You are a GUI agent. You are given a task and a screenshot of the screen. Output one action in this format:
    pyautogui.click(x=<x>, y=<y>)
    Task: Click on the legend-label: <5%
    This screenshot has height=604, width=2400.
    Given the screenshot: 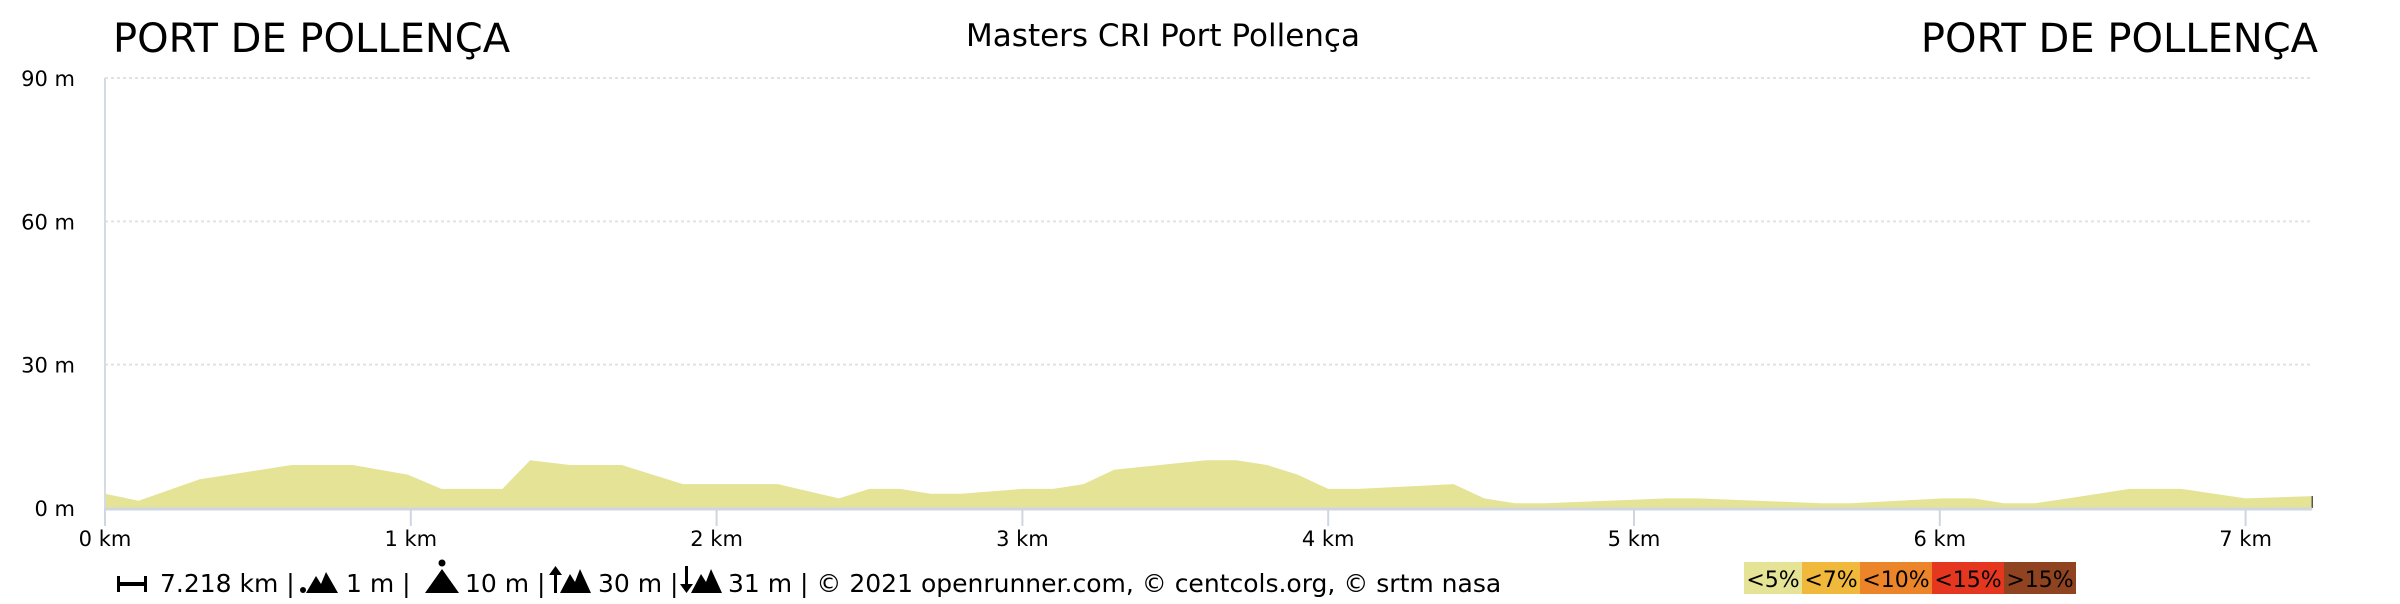 What is the action you would take?
    pyautogui.click(x=1772, y=580)
    